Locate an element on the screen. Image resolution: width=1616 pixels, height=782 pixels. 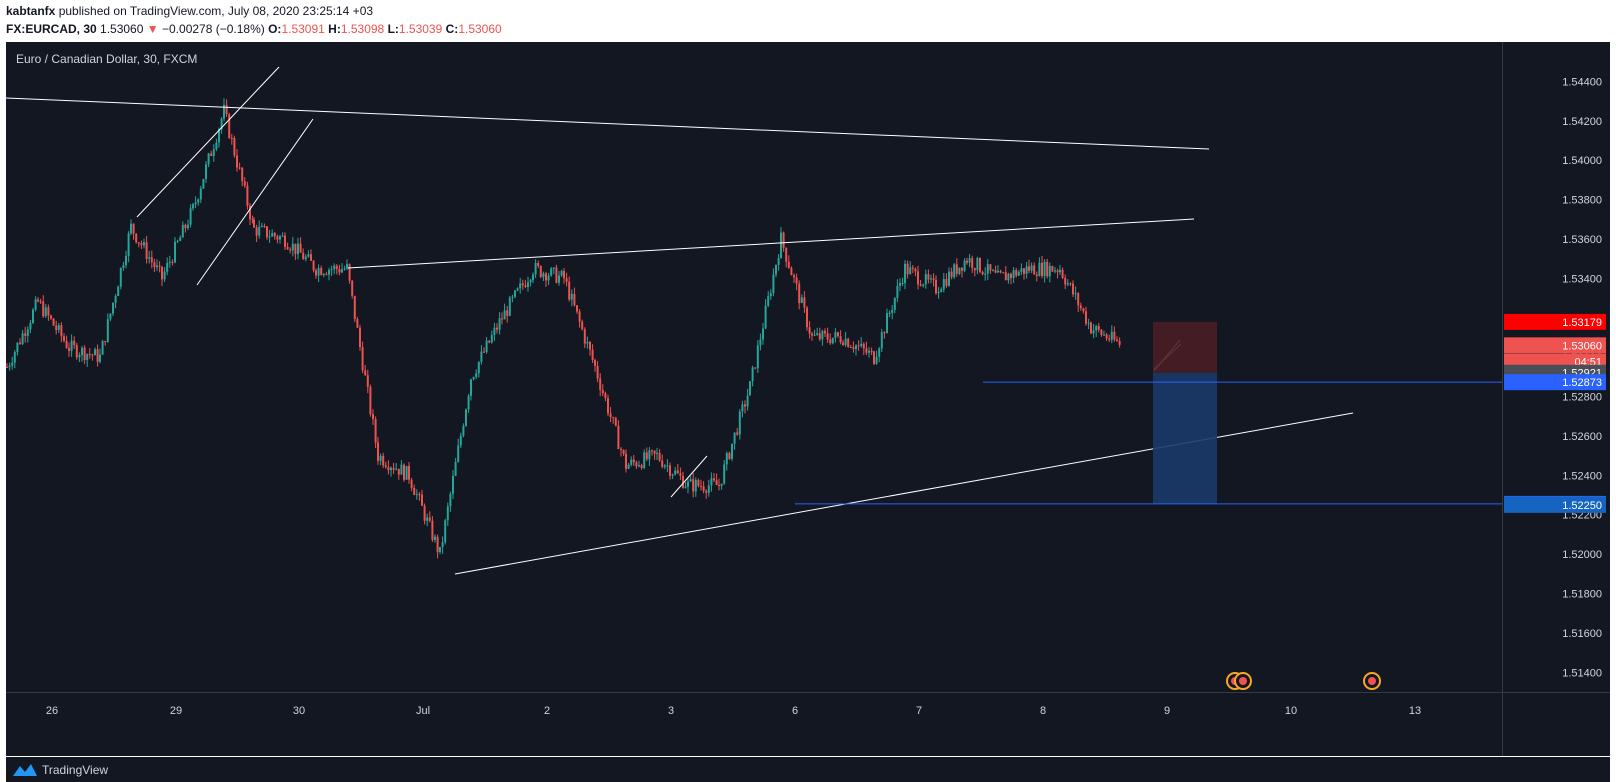
y-tick-label: 1.54400 is located at coordinates (1582, 82).